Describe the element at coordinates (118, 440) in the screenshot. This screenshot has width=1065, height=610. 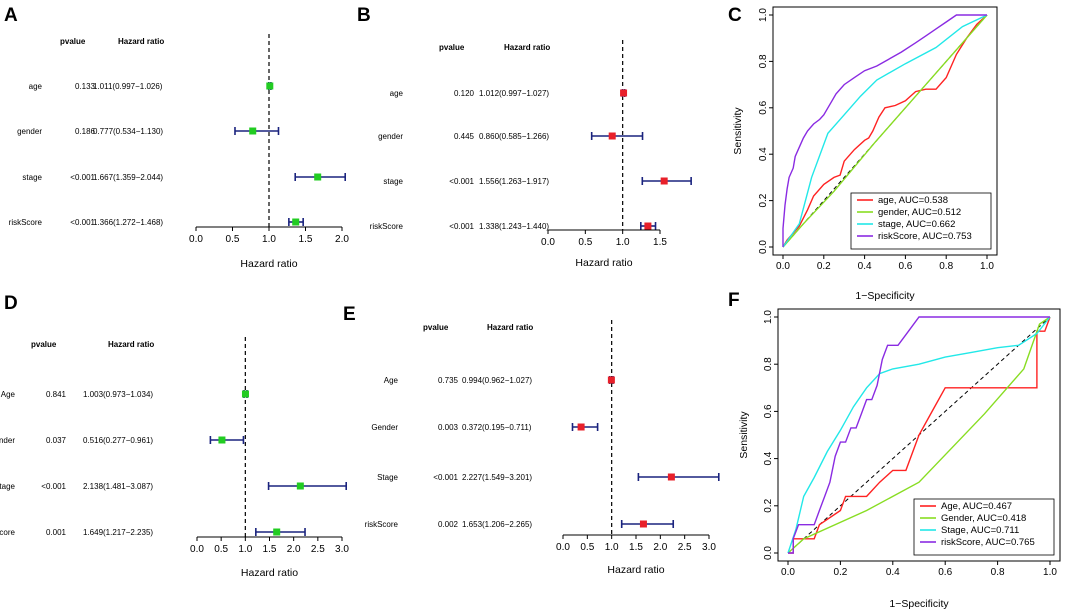
I see `row-hazard-ratio: 0.516(0.277−0.961)` at that location.